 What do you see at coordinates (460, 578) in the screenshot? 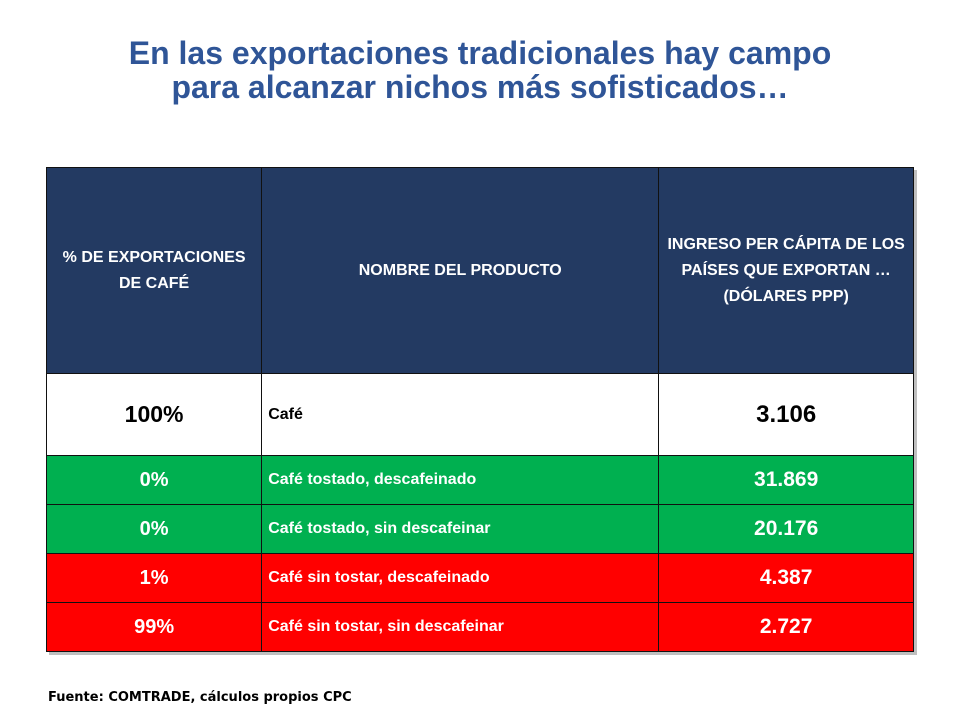
I see `row-product: Café sin tostar, descafeinado` at bounding box center [460, 578].